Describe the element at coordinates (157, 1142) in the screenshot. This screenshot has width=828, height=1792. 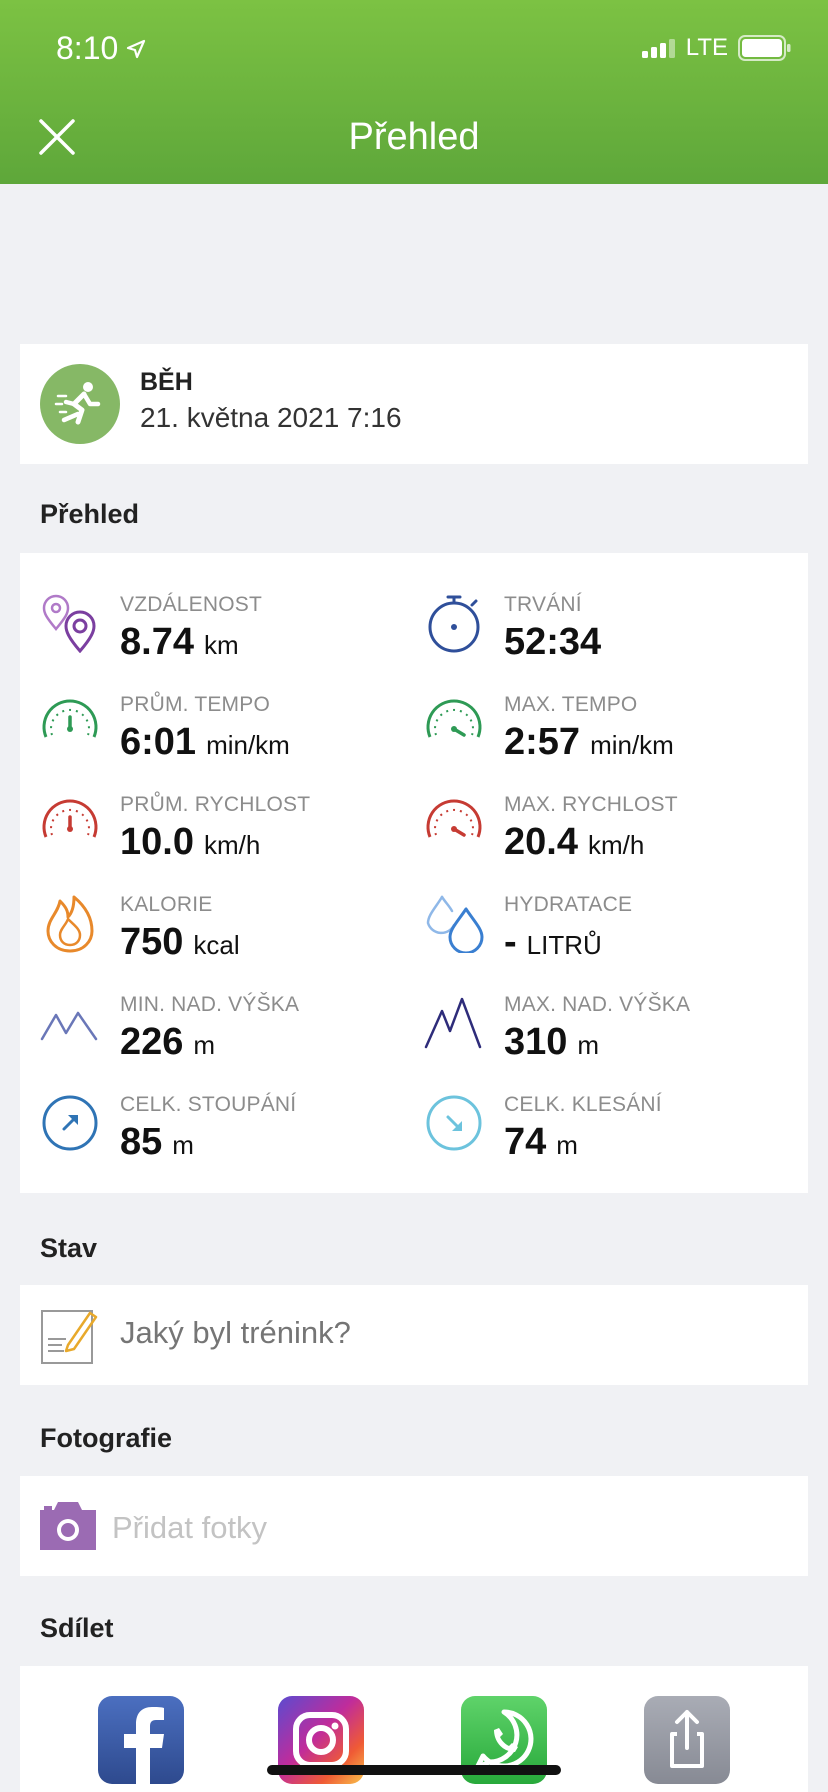
I see `stat-value: 85 m` at that location.